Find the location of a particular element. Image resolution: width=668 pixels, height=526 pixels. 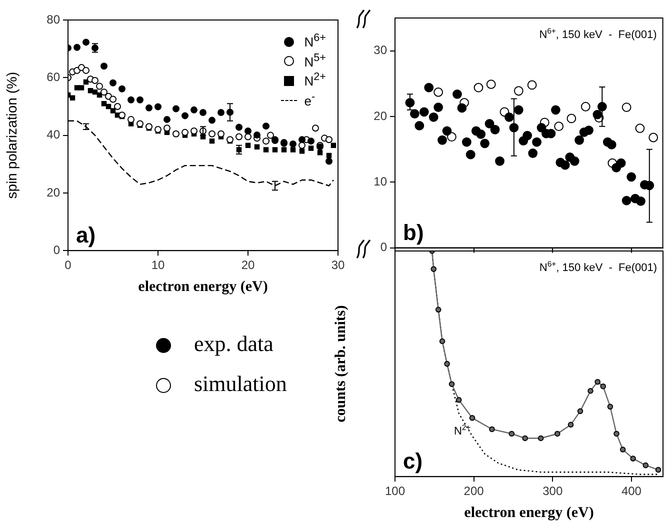

x-tick-label: 100 is located at coordinates (395, 491).